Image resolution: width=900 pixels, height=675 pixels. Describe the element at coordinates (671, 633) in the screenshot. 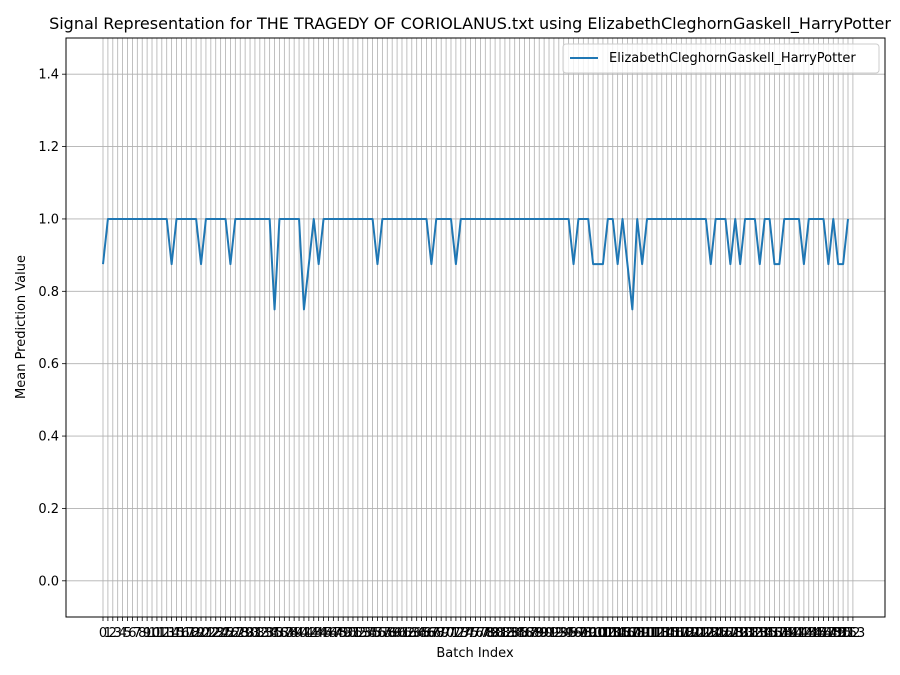

I see `x-tick-label: 116` at that location.